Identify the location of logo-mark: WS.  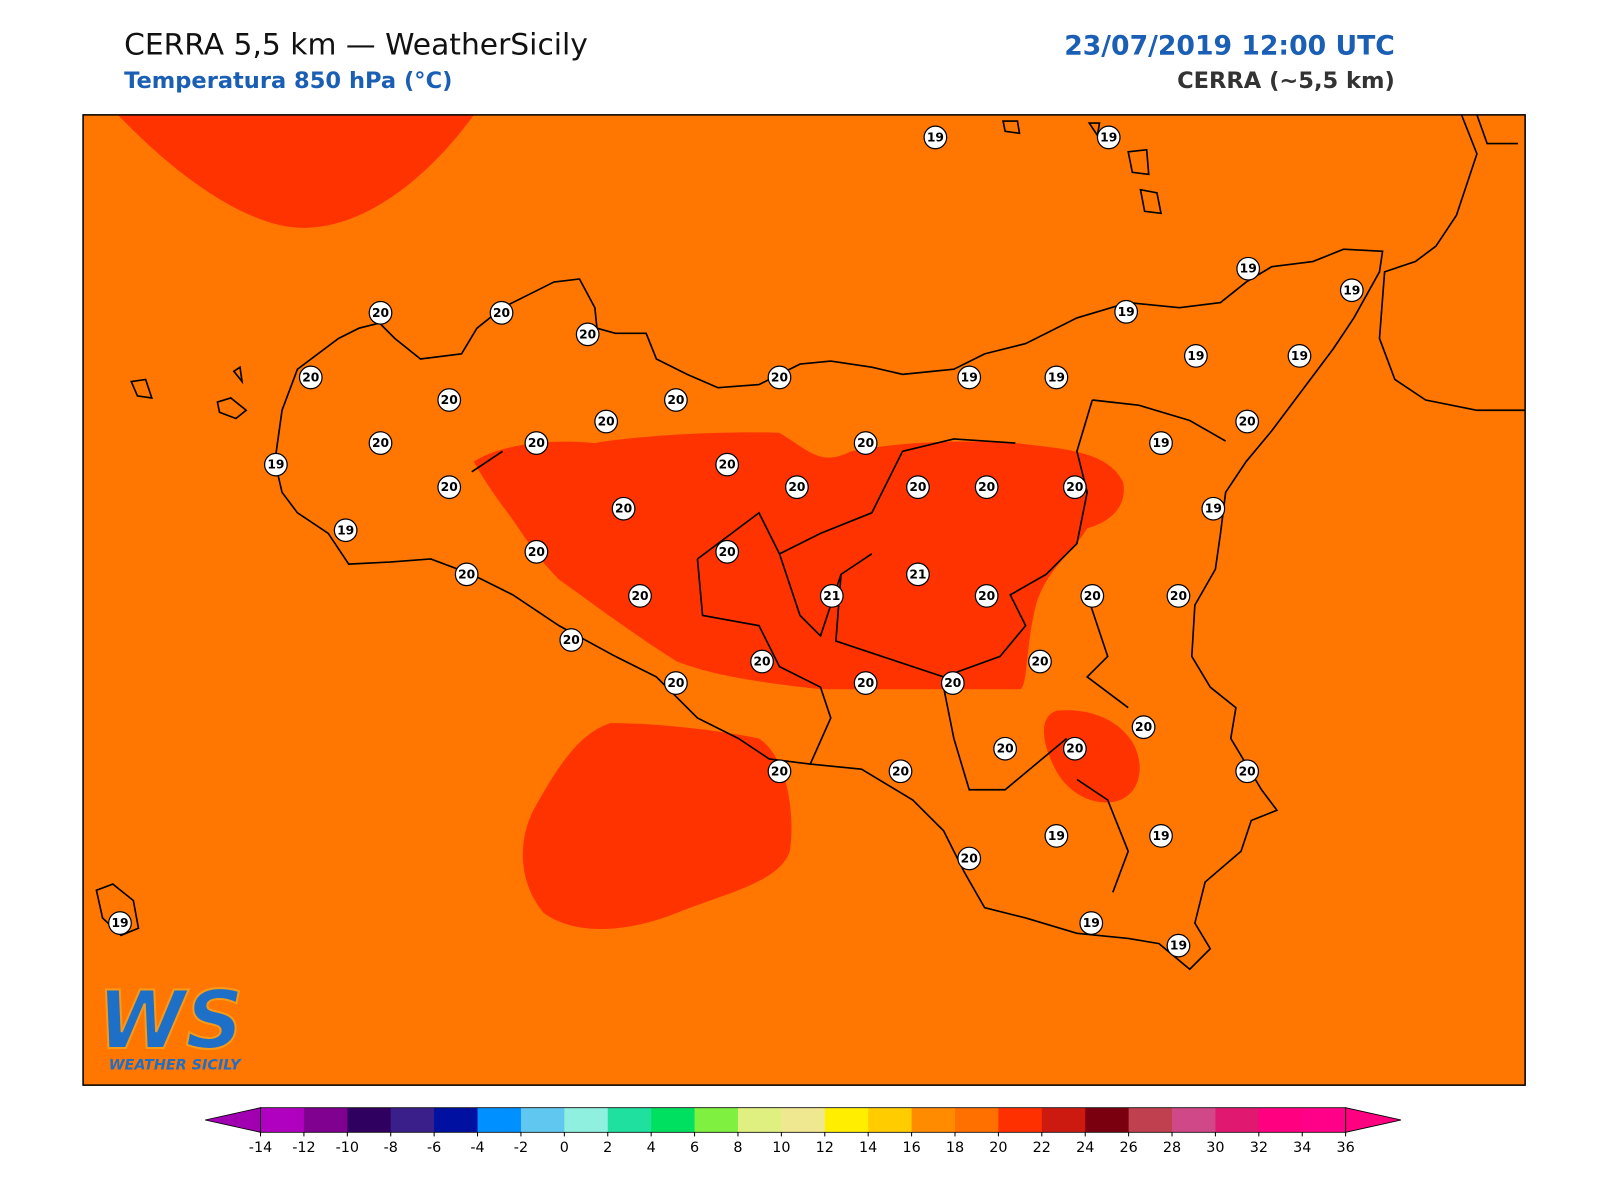
(170, 1020).